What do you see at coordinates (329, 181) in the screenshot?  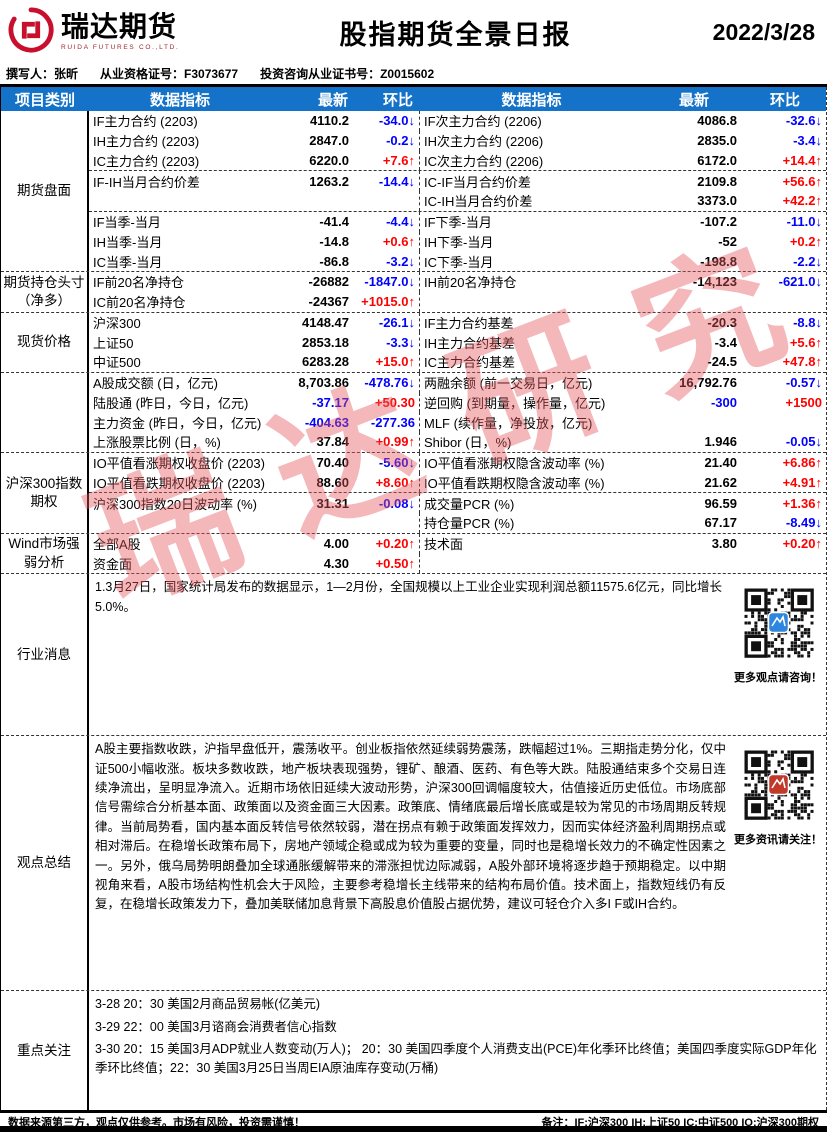 I see `latest-value: 1263.2` at bounding box center [329, 181].